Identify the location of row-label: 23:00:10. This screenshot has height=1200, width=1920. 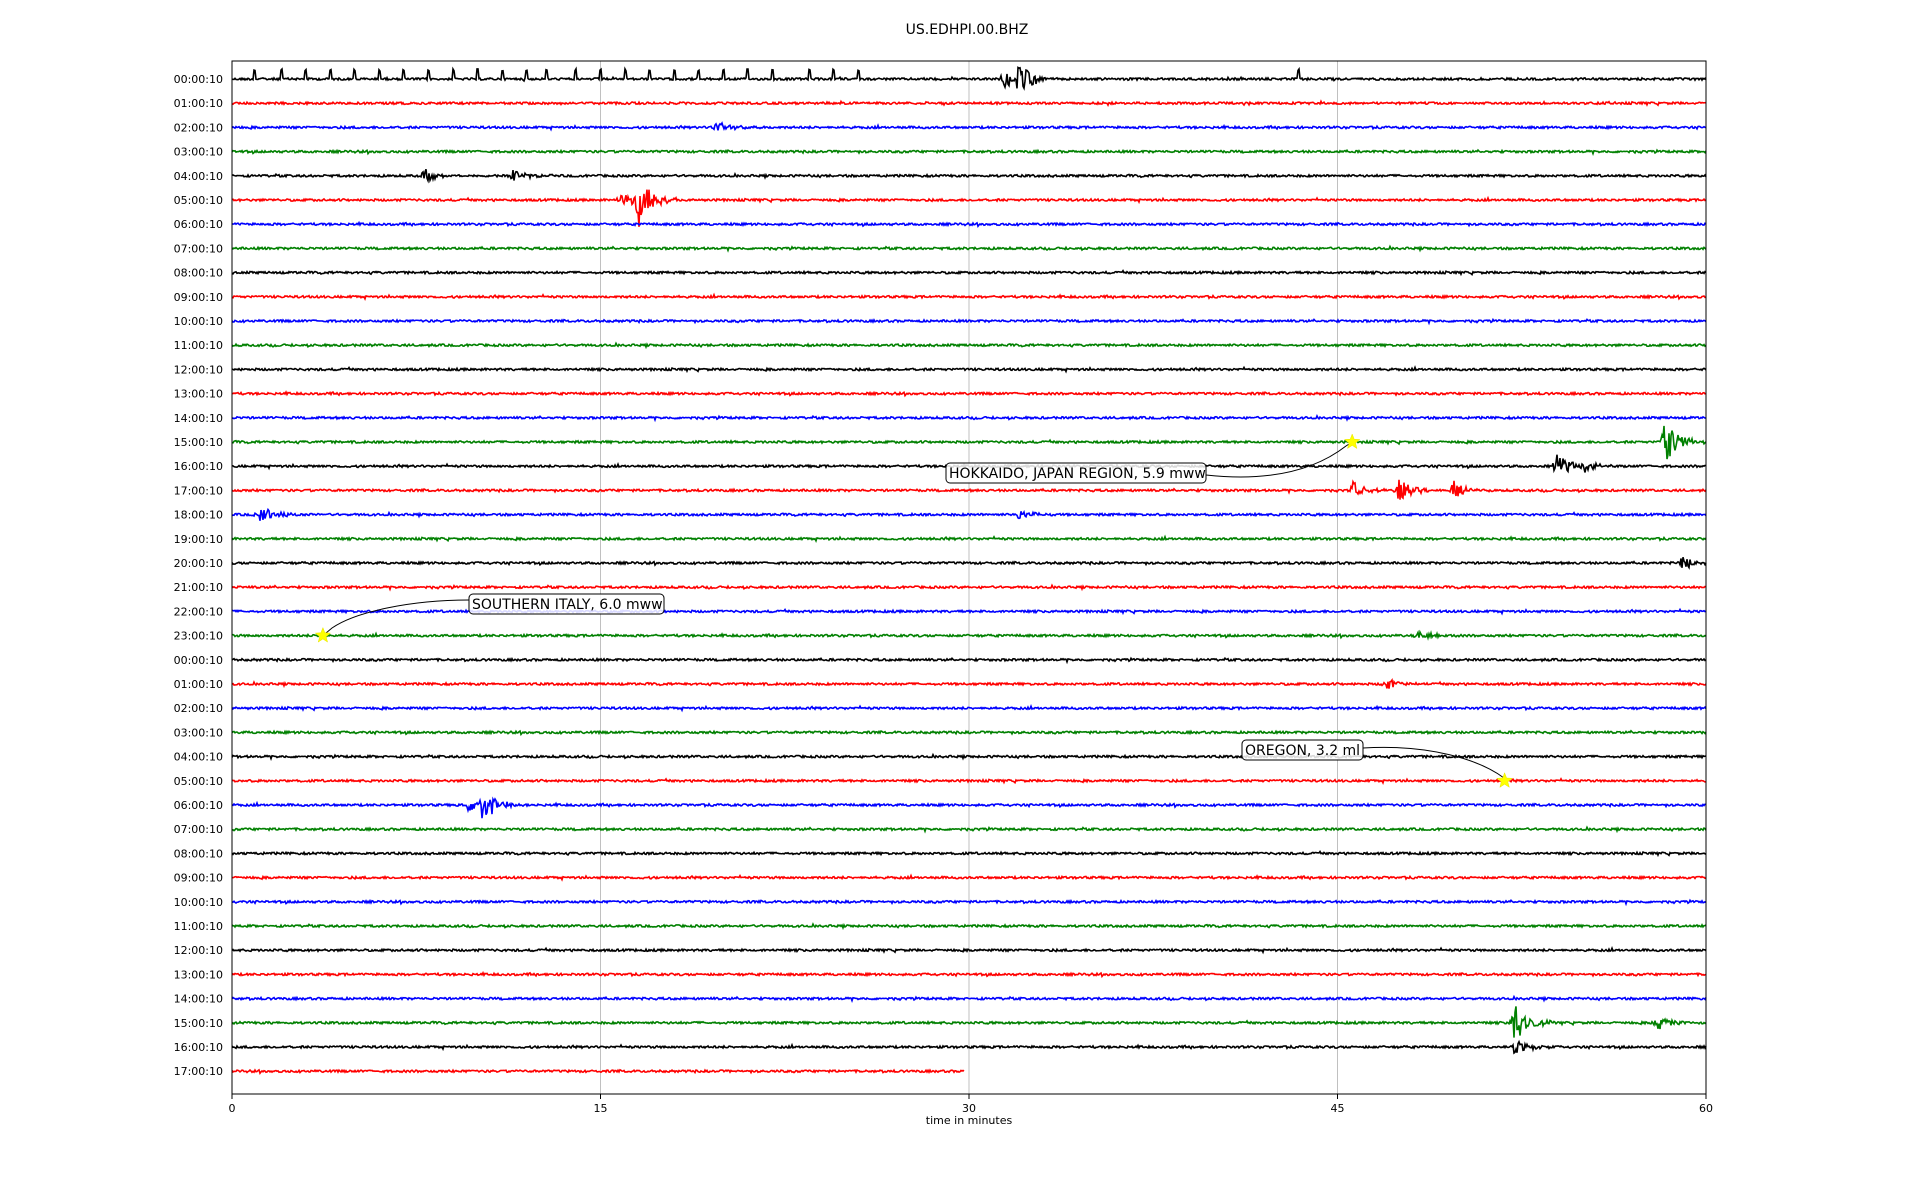
(198, 636).